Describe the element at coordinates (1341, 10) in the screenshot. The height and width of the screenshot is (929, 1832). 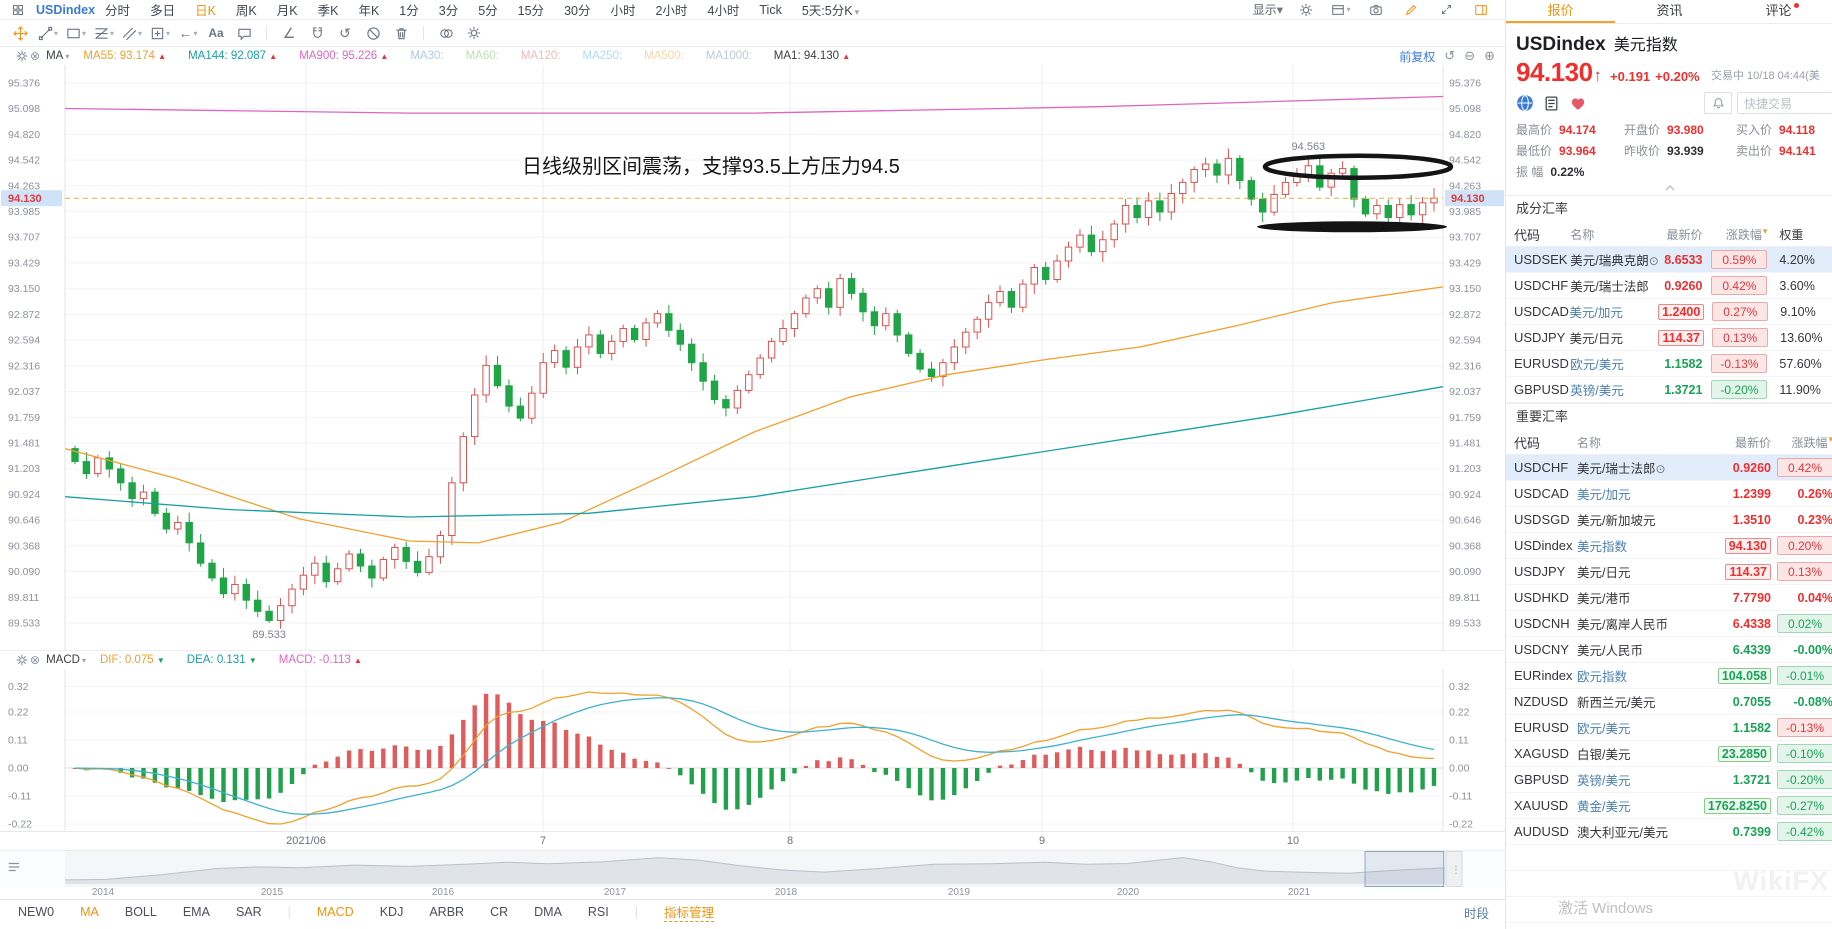
I see `layout-icon: ▾` at that location.